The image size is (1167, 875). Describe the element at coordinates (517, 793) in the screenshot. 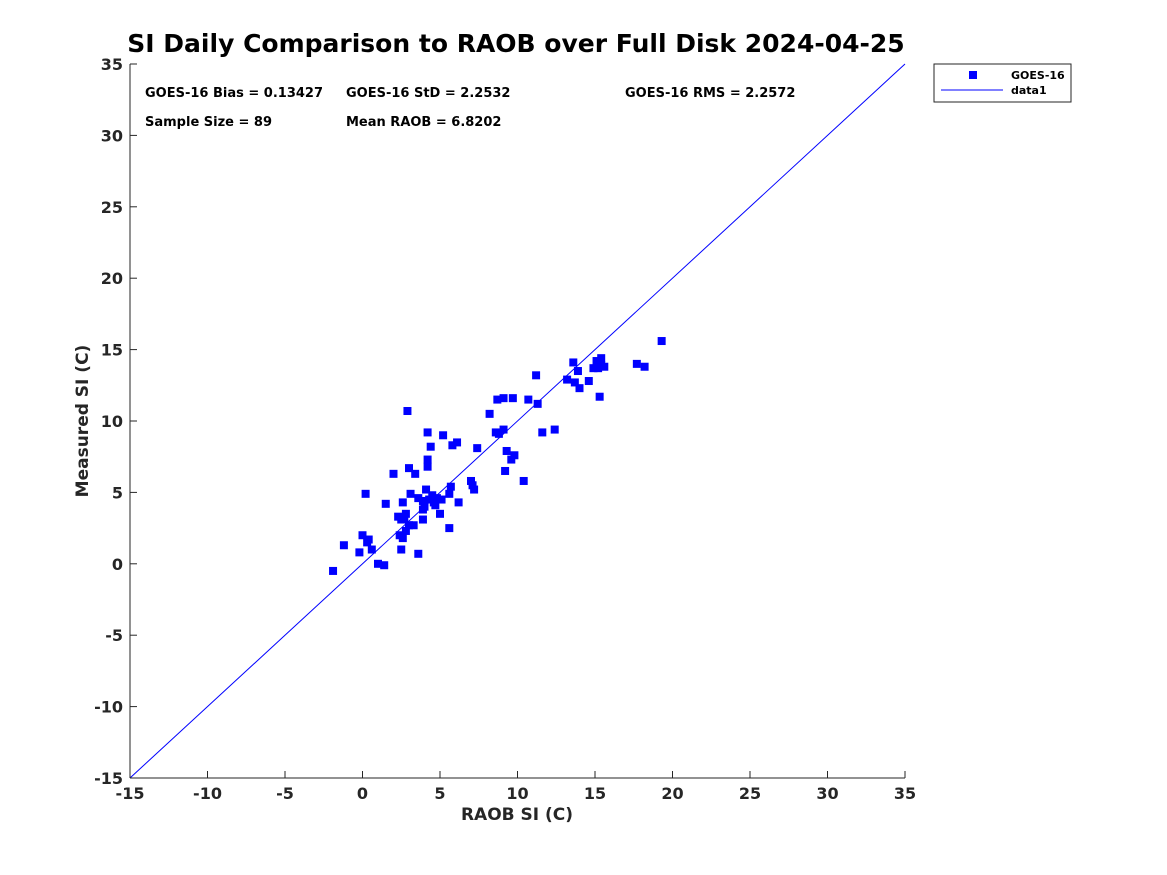

I see `x-tick-label: 10` at that location.